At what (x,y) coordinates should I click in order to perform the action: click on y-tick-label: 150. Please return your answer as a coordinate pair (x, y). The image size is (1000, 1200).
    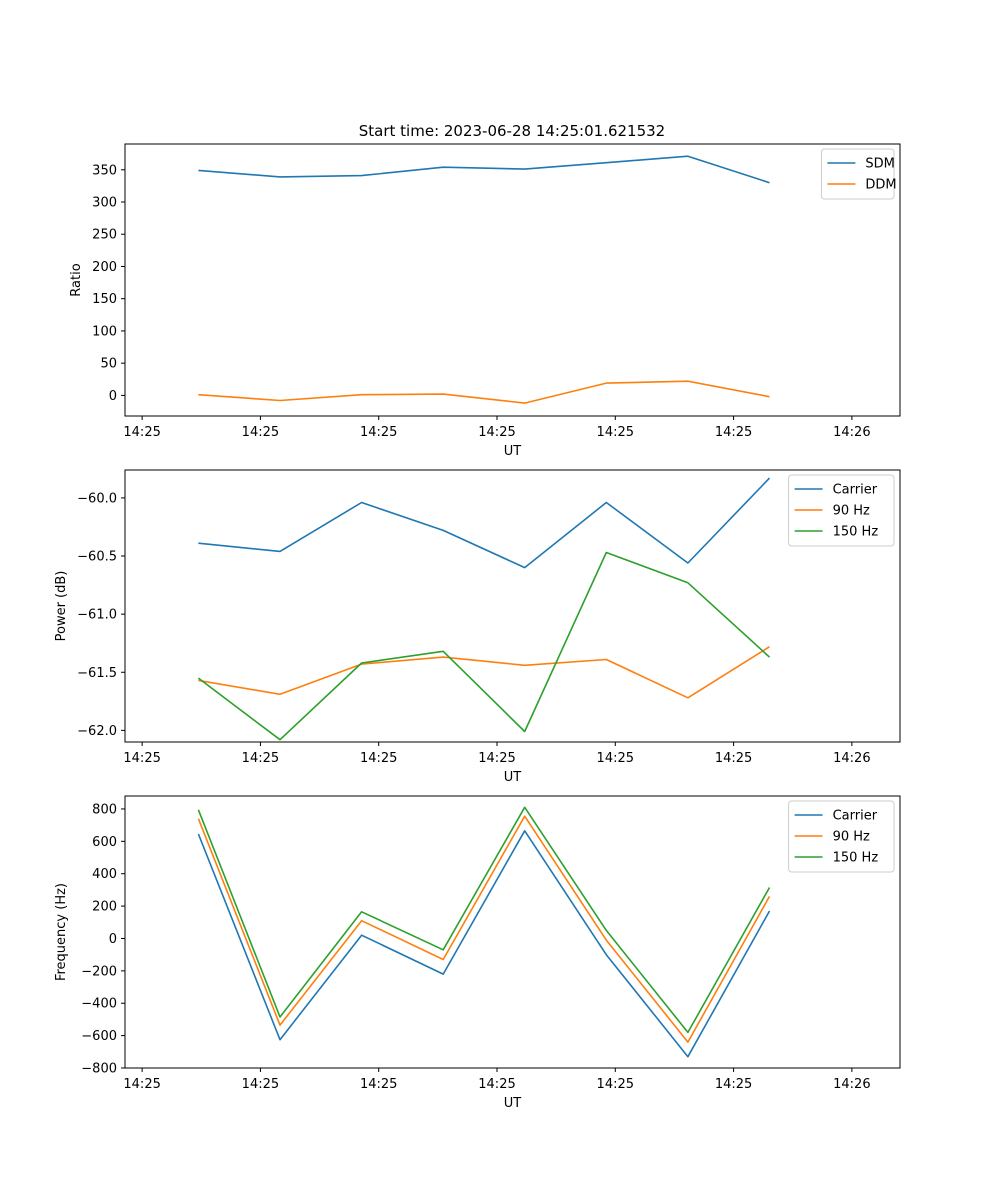
    Looking at the image, I should click on (104, 299).